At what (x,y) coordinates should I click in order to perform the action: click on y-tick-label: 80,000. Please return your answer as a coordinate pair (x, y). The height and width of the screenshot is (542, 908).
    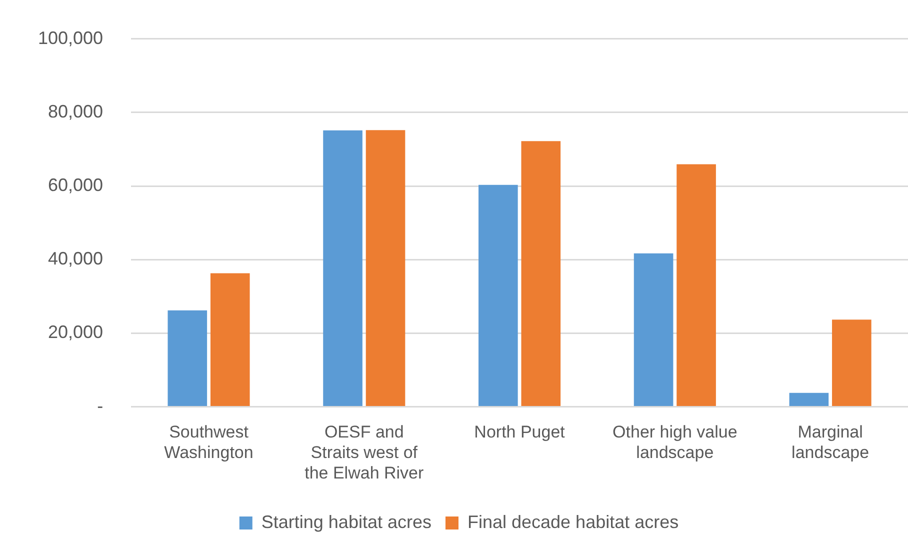
    Looking at the image, I should click on (76, 111).